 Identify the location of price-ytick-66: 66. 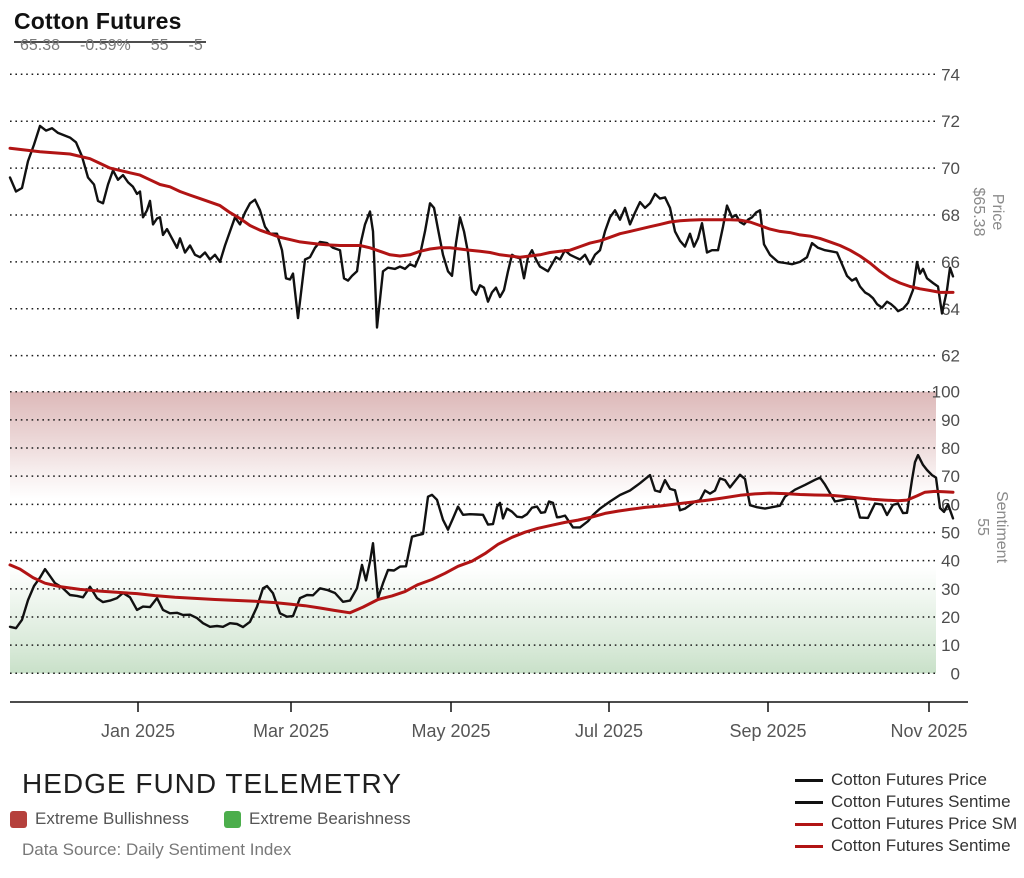
(950, 262).